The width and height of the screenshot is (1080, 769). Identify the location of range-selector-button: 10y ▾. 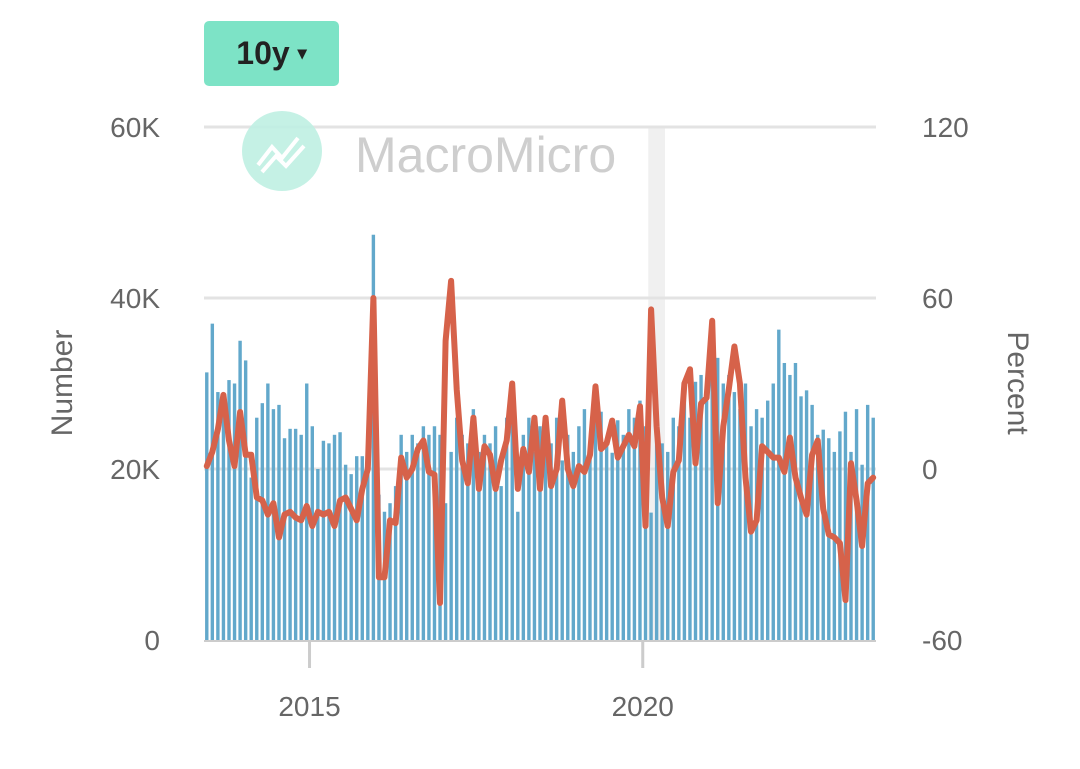
(271, 53).